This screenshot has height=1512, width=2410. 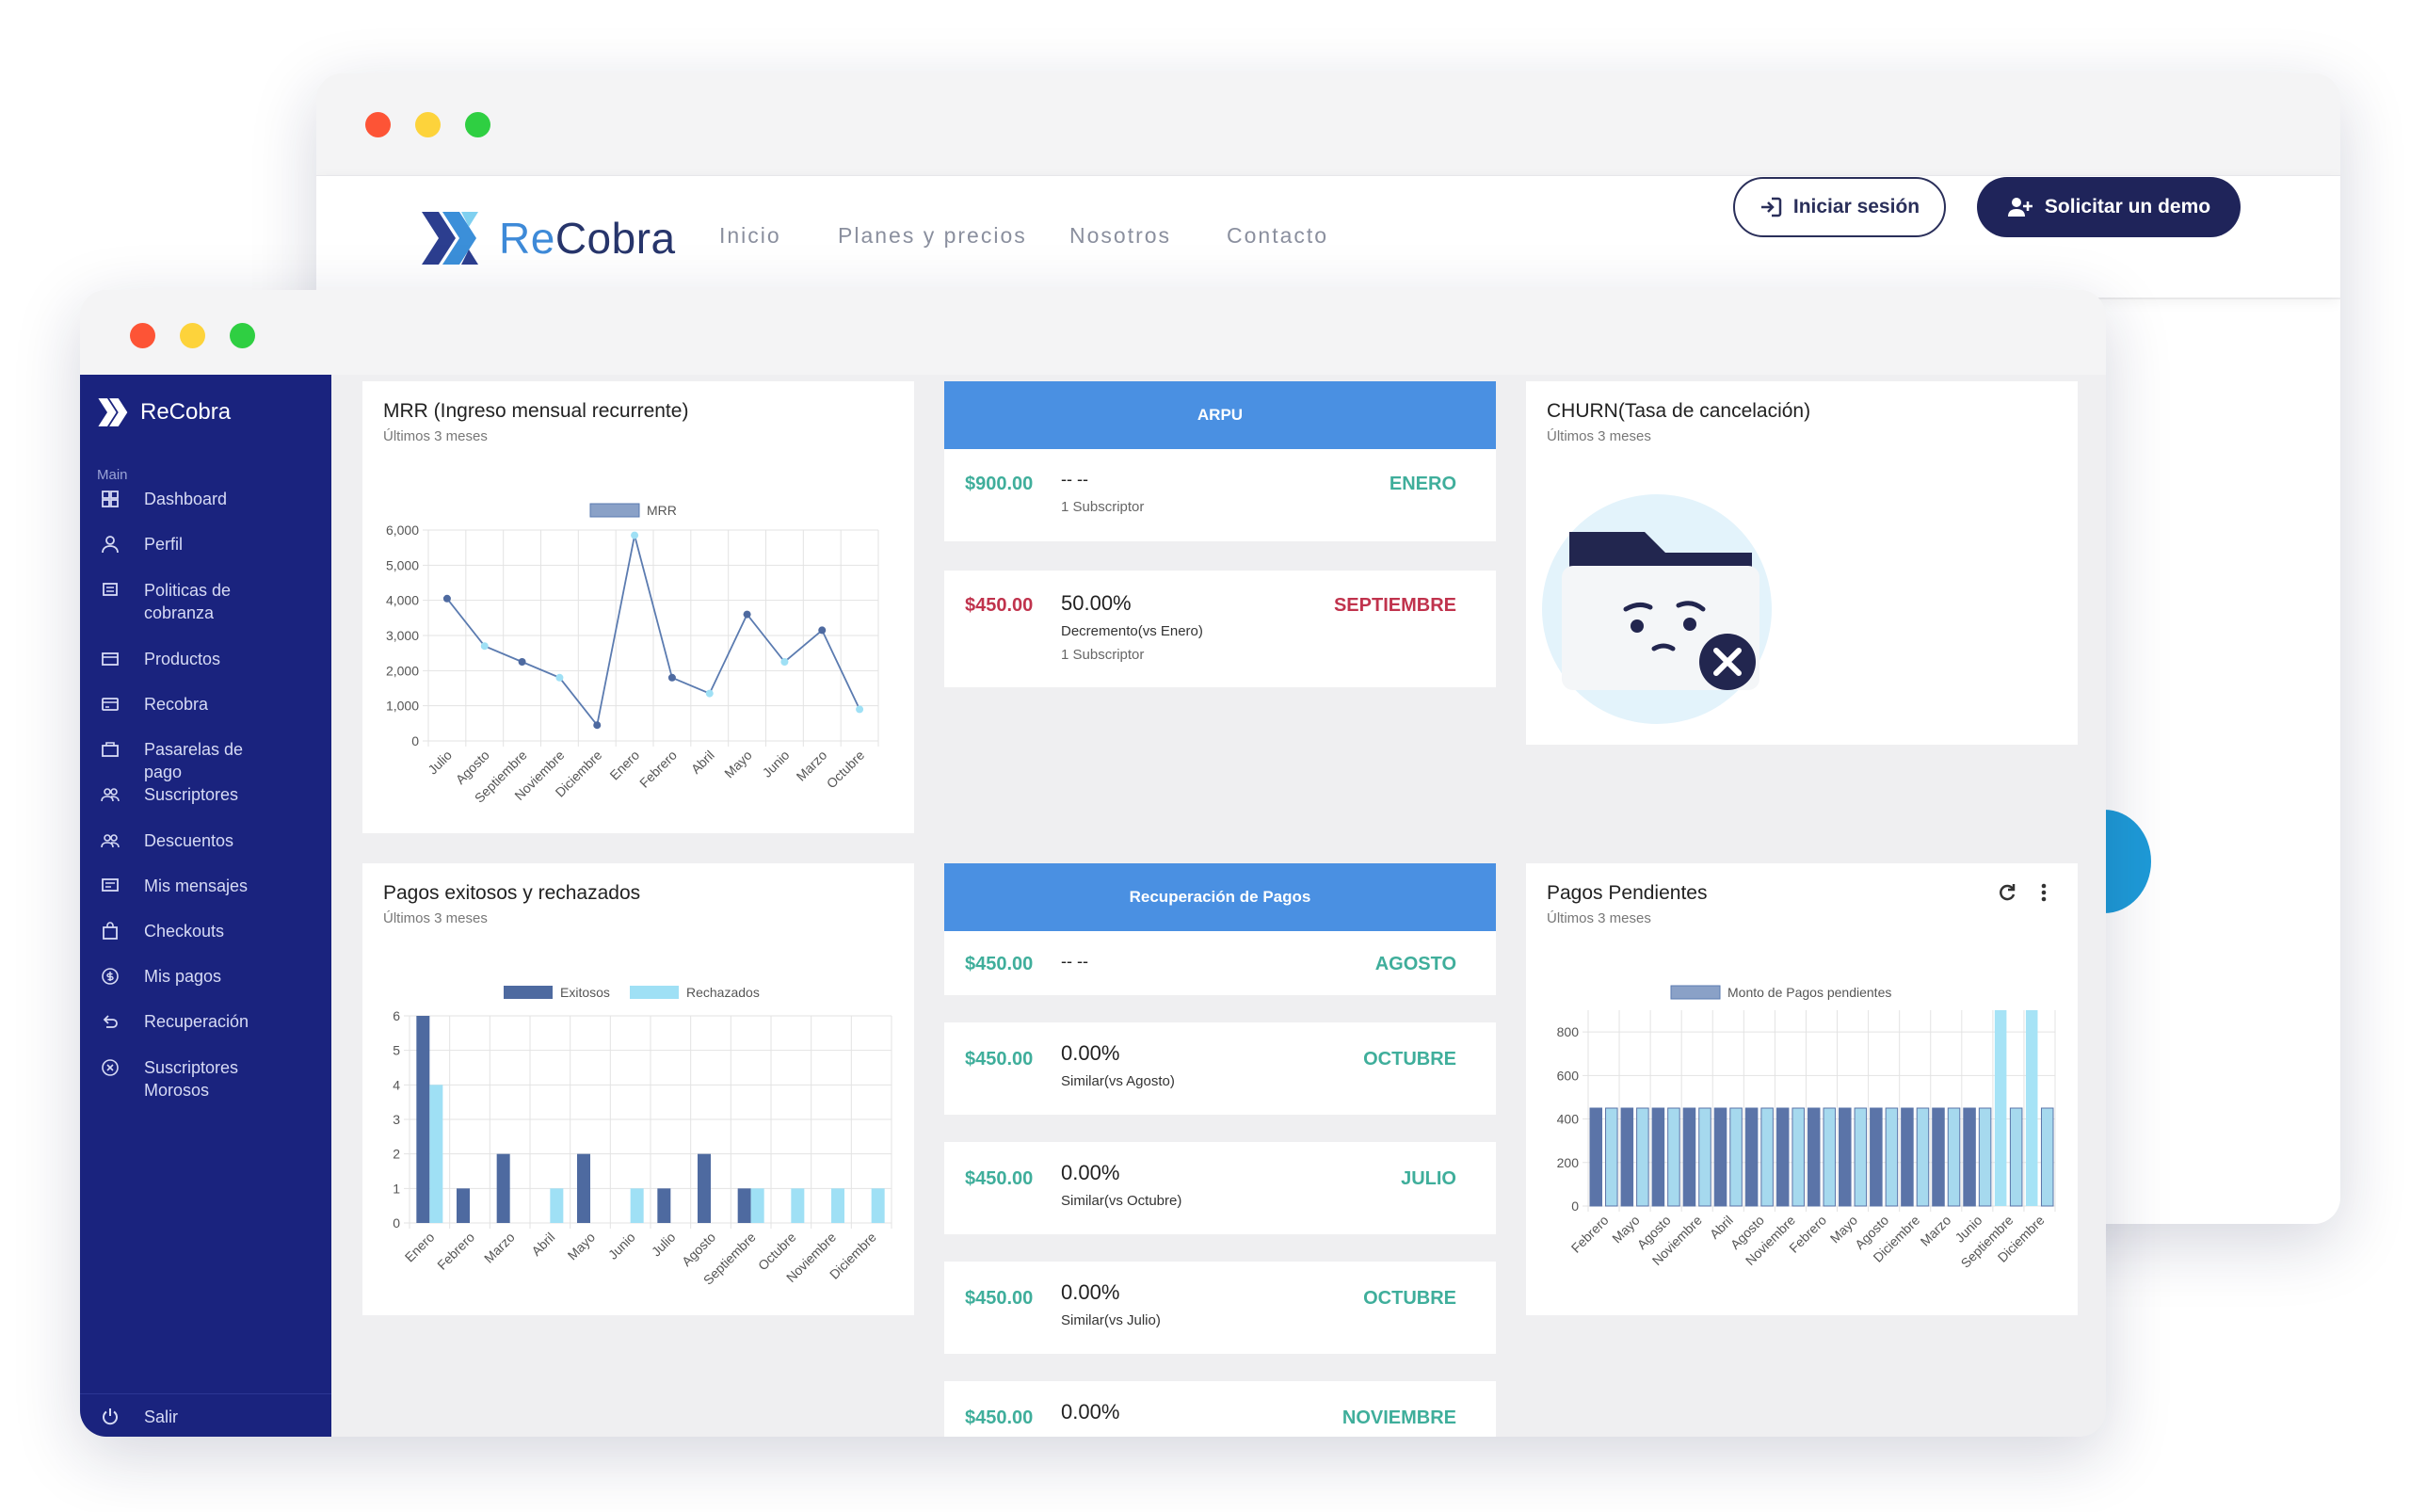 I want to click on nav-inicio: Inicio, so click(x=750, y=235).